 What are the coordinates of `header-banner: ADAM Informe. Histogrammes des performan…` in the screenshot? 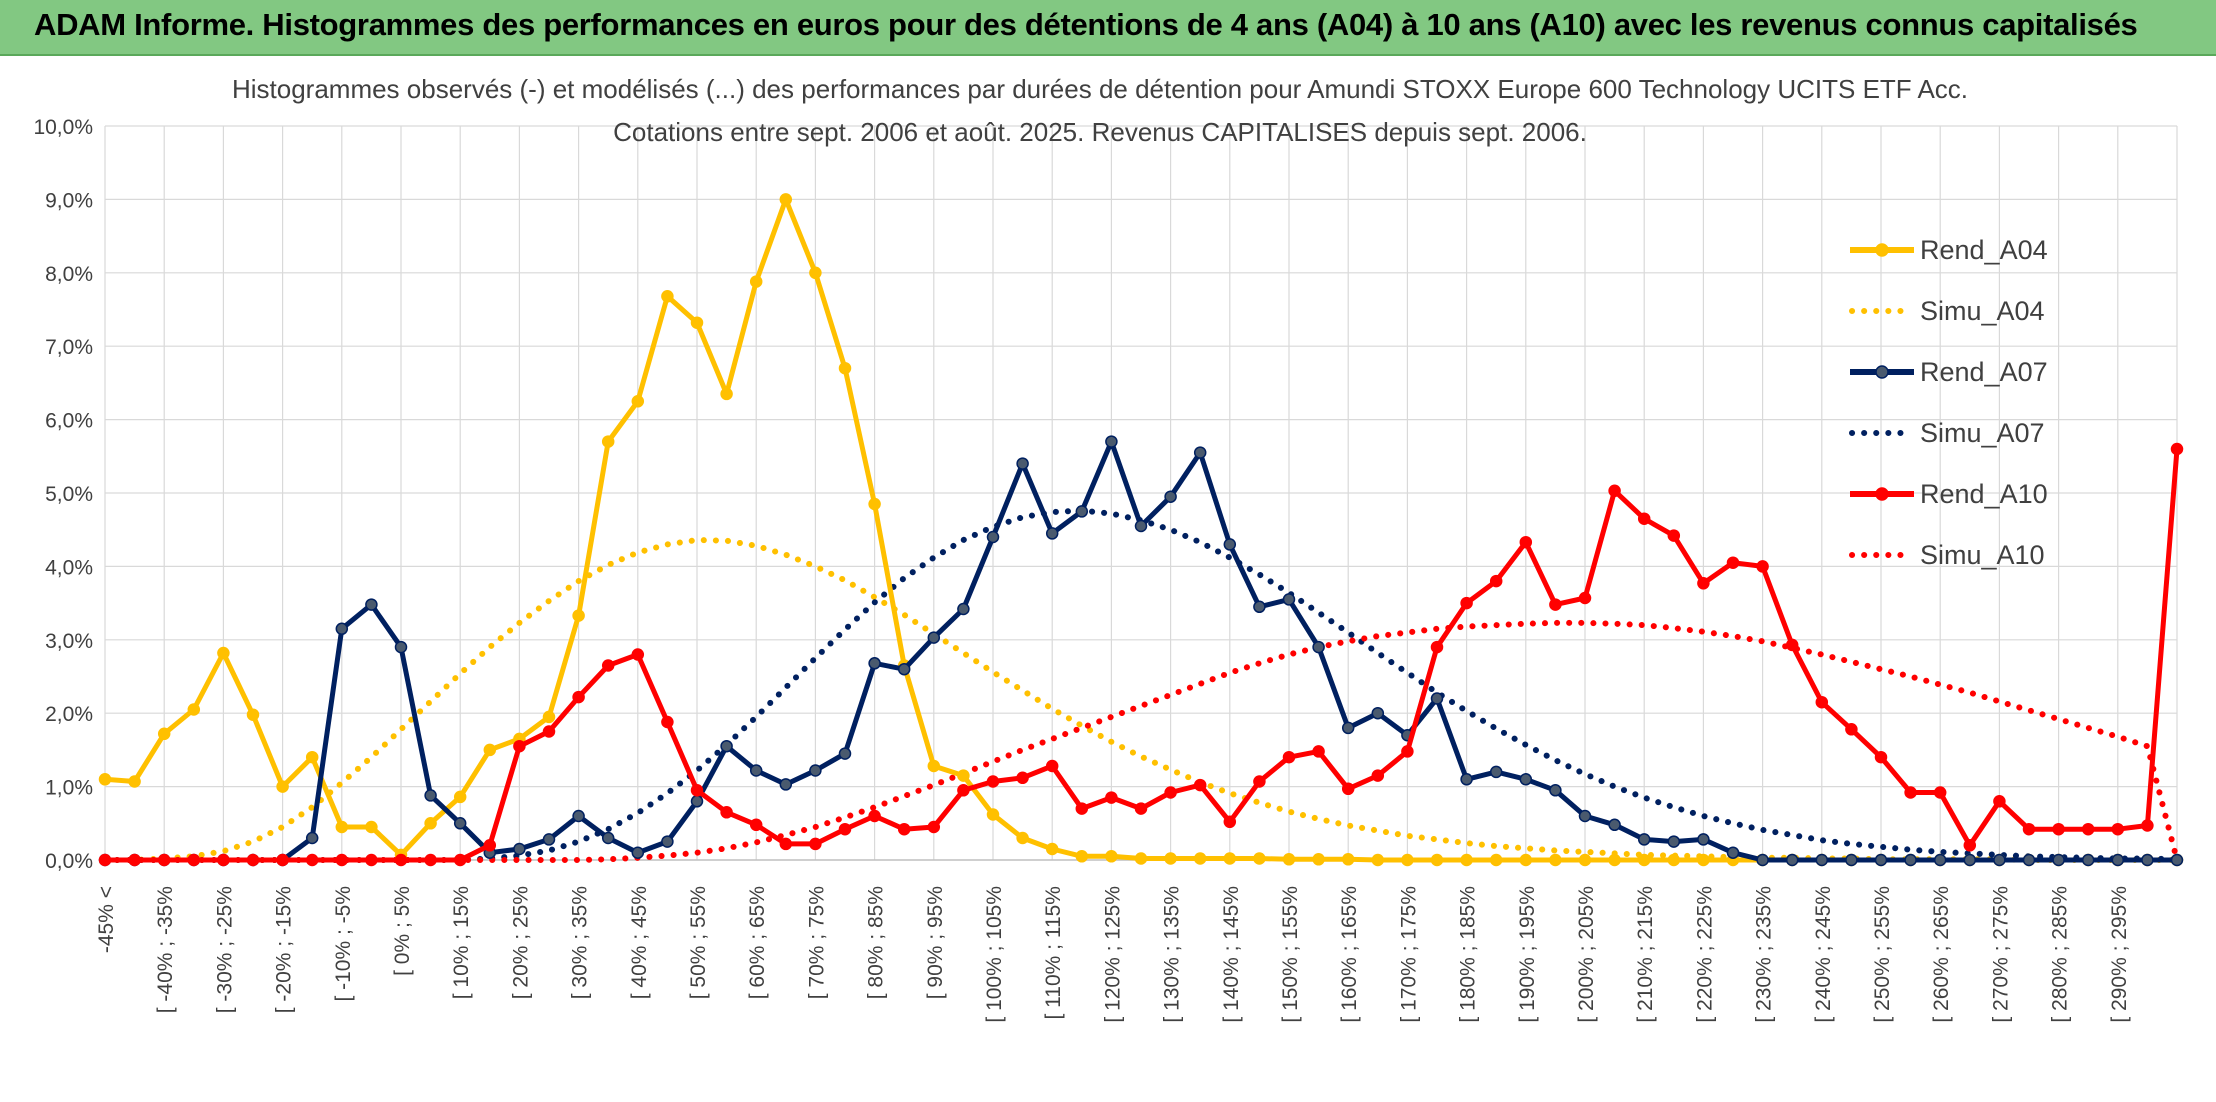 It's located at (1108, 28).